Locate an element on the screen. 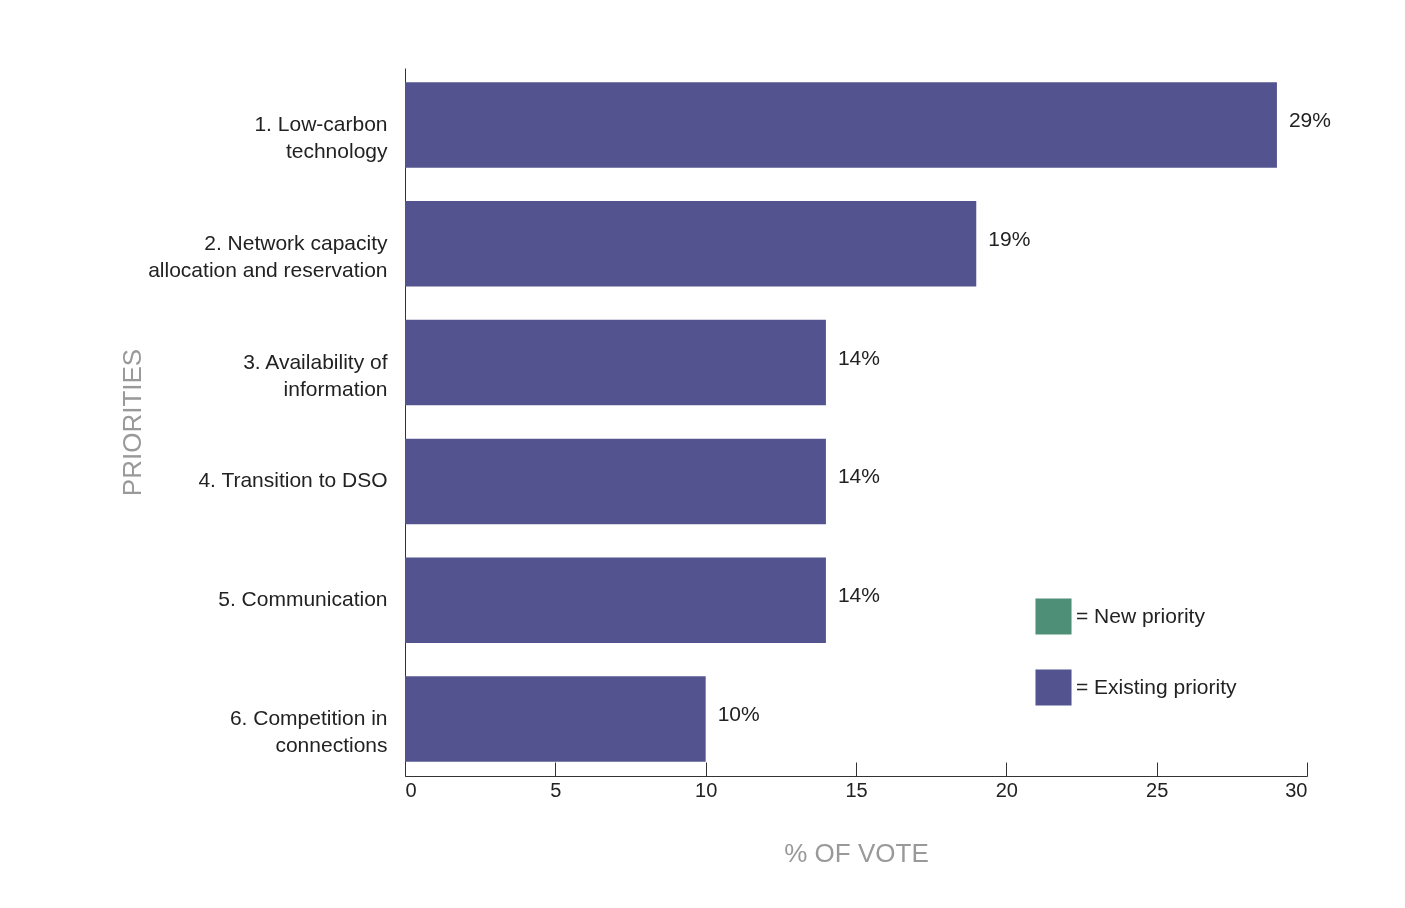 This screenshot has width=1405, height=908. x-tick-label: 0 is located at coordinates (411, 789).